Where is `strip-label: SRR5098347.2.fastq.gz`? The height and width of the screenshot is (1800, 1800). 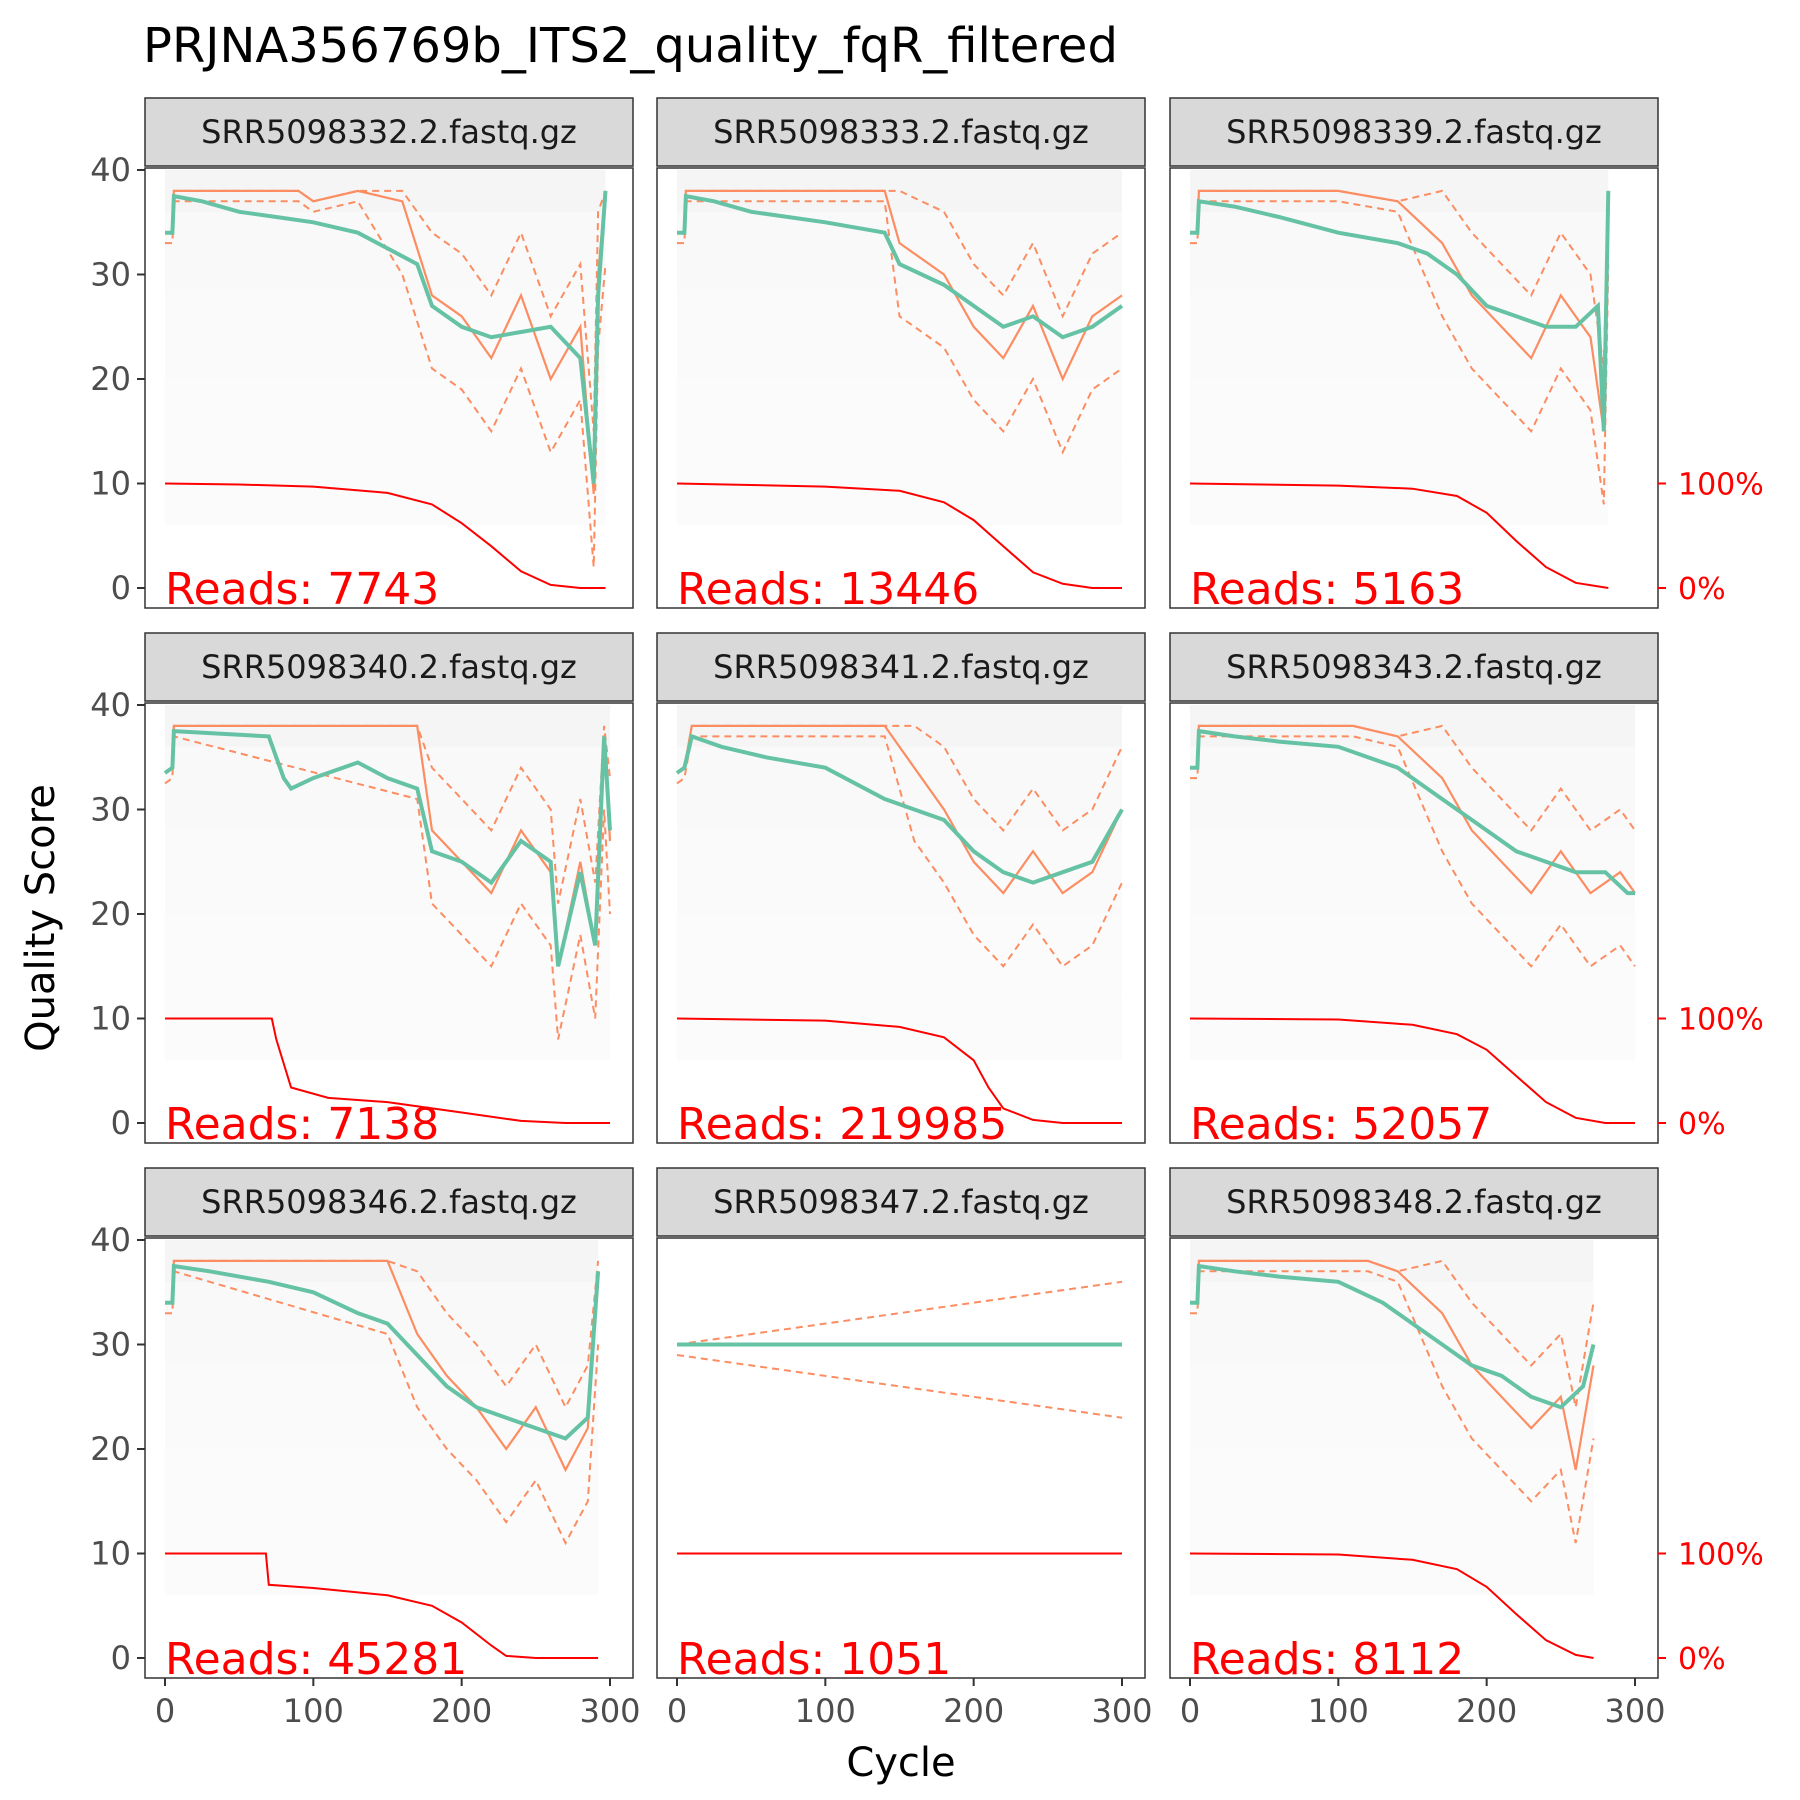
strip-label: SRR5098347.2.fastq.gz is located at coordinates (901, 1202).